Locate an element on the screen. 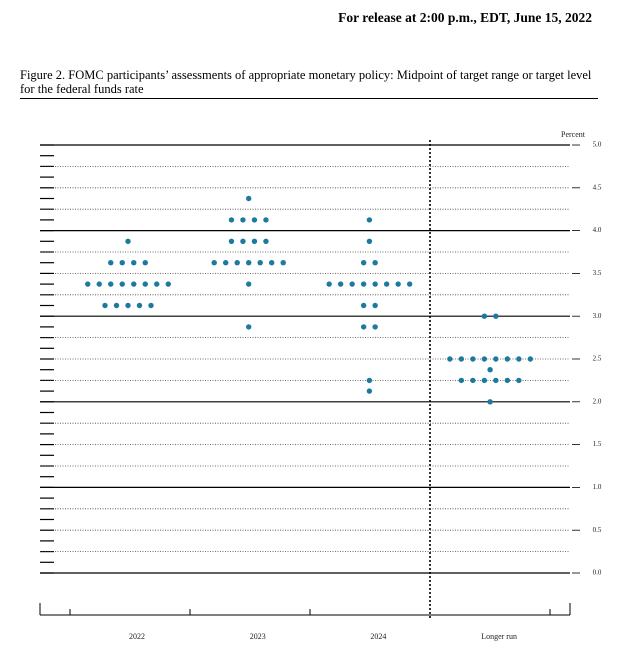  y-tick-label: 2.5 is located at coordinates (597, 359).